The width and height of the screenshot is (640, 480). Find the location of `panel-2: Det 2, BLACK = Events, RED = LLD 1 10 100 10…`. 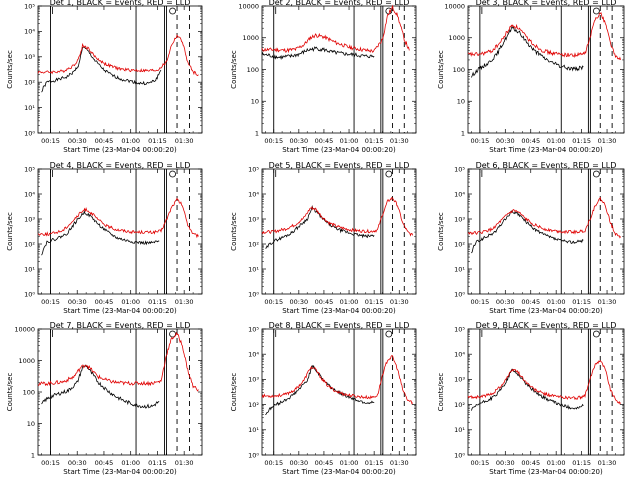

panel-2: Det 2, BLACK = Events, RED = LLD 1 10 100 10… is located at coordinates (323, 77).